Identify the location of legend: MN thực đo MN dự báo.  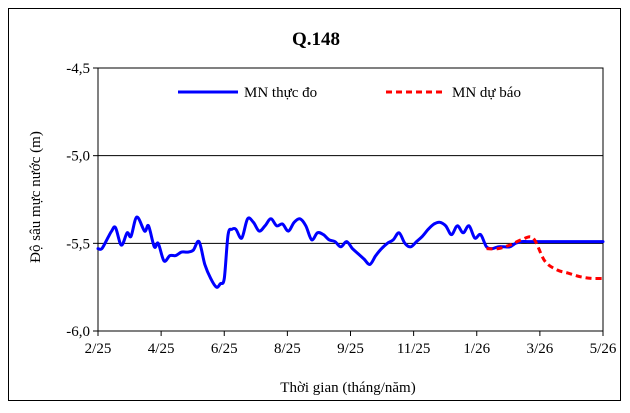
(349, 93).